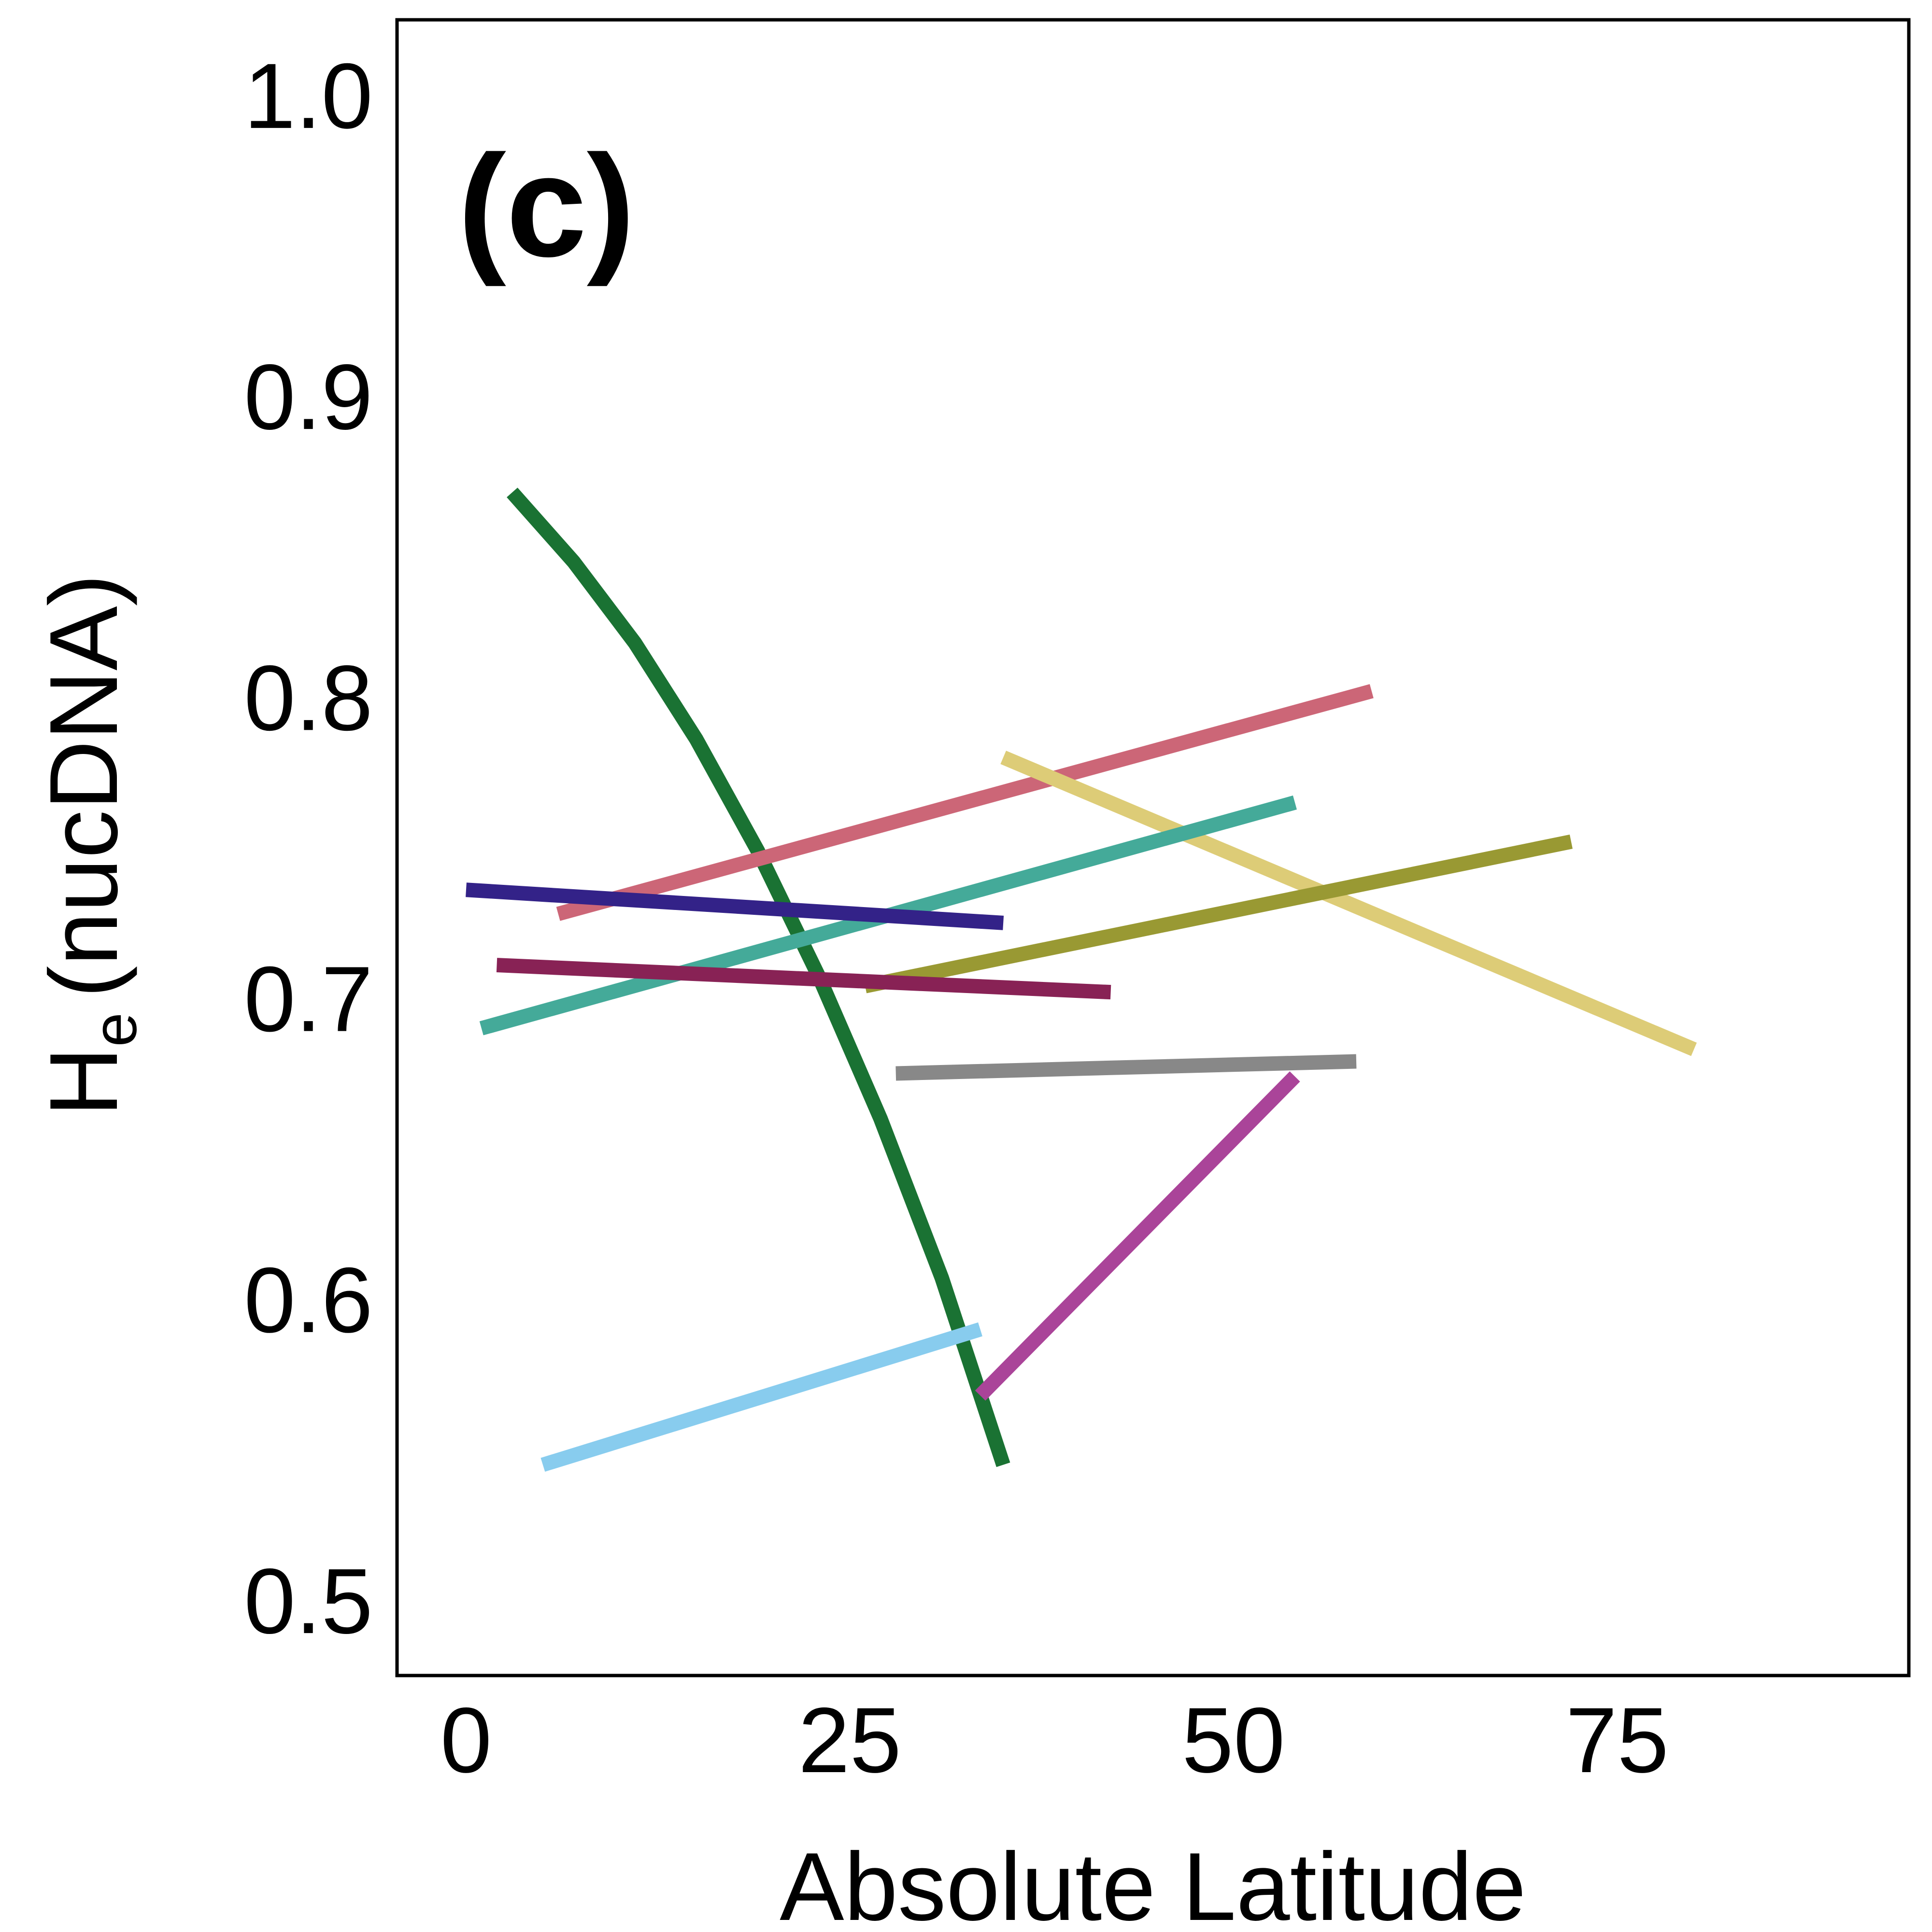 The width and height of the screenshot is (1932, 1932). I want to click on x-tick-label: 50, so click(1233, 1740).